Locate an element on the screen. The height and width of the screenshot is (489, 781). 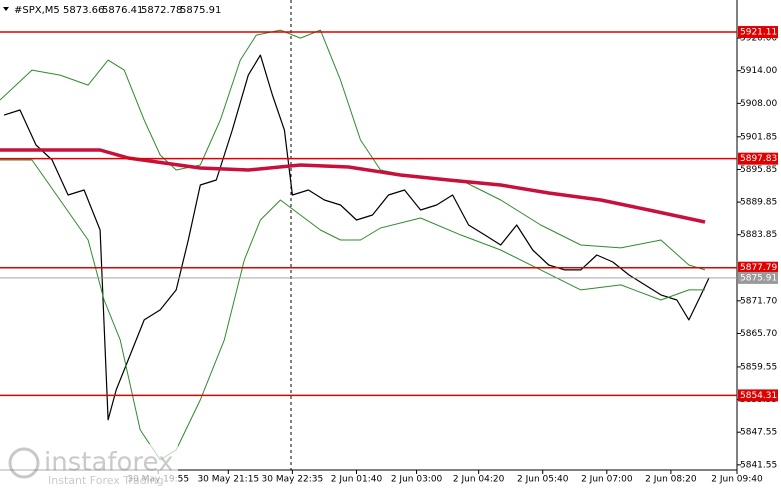
open: 5873.66 is located at coordinates (83, 10).